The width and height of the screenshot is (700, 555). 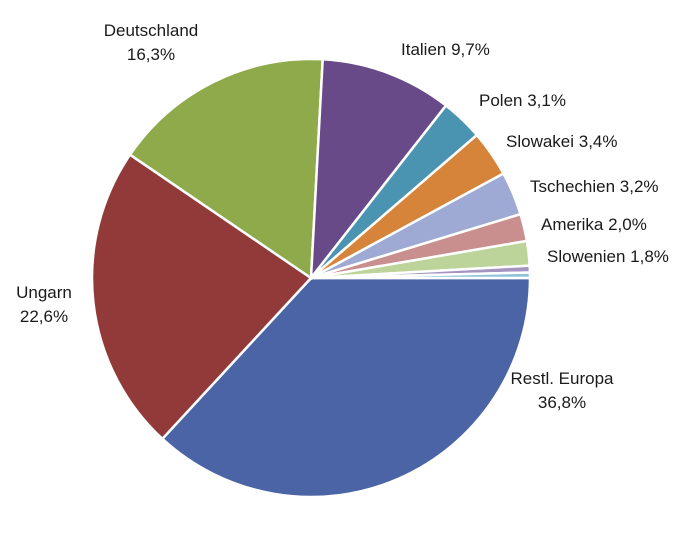 I want to click on slice-label-value: 16,3%, so click(x=151, y=54).